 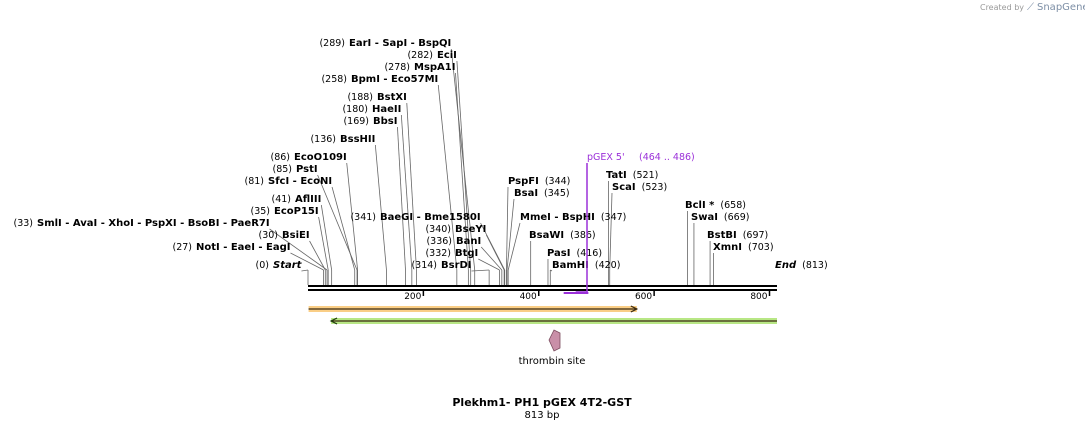 I want to click on ruler-tick-label: 400, so click(x=528, y=297).